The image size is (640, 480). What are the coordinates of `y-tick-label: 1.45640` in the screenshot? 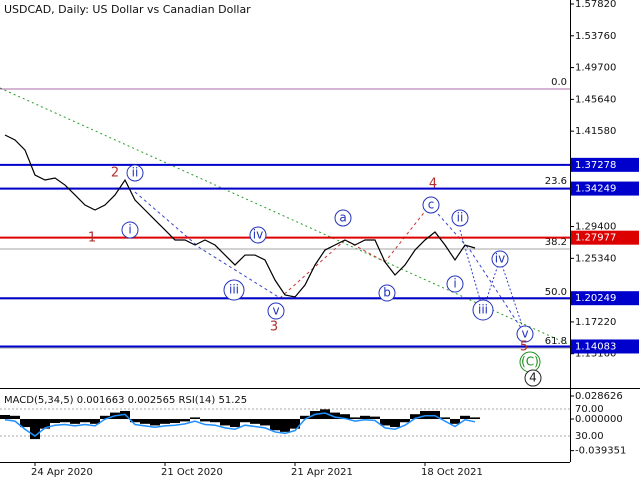 It's located at (595, 99).